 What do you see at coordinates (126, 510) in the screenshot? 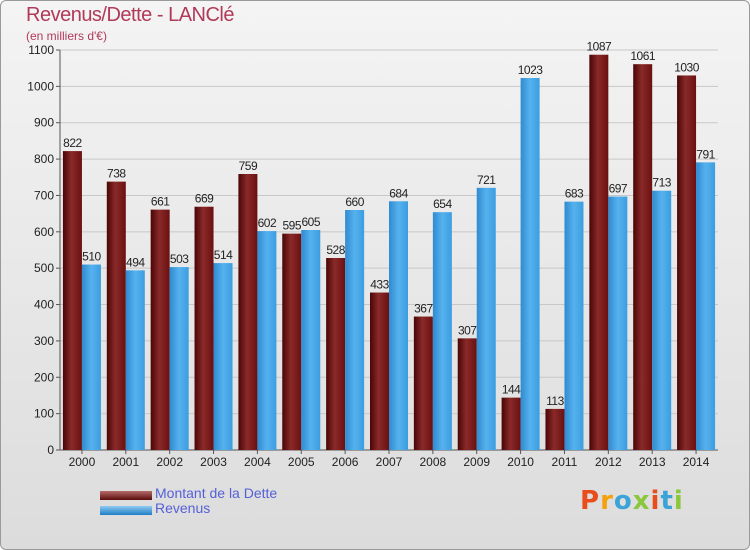
I see `legend-swatch-revenus` at bounding box center [126, 510].